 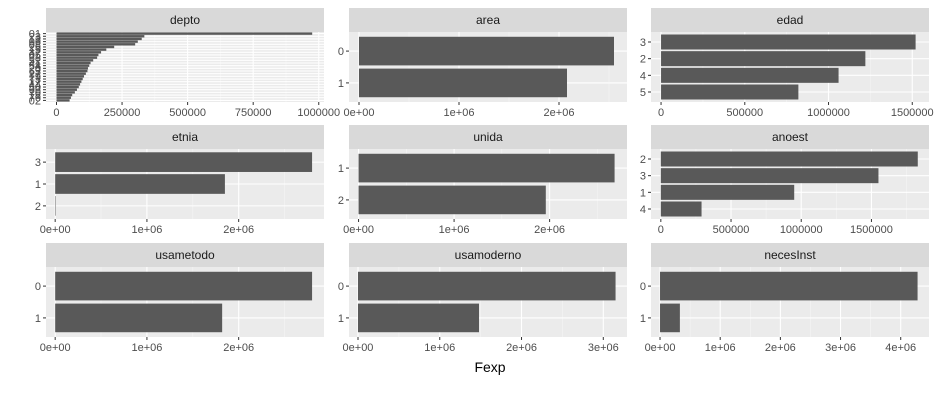 I want to click on facet-panel-usamoderno: usamoderno 0e+00 1e+06 2e+06 3e+06 0 1, so click(x=482, y=298).